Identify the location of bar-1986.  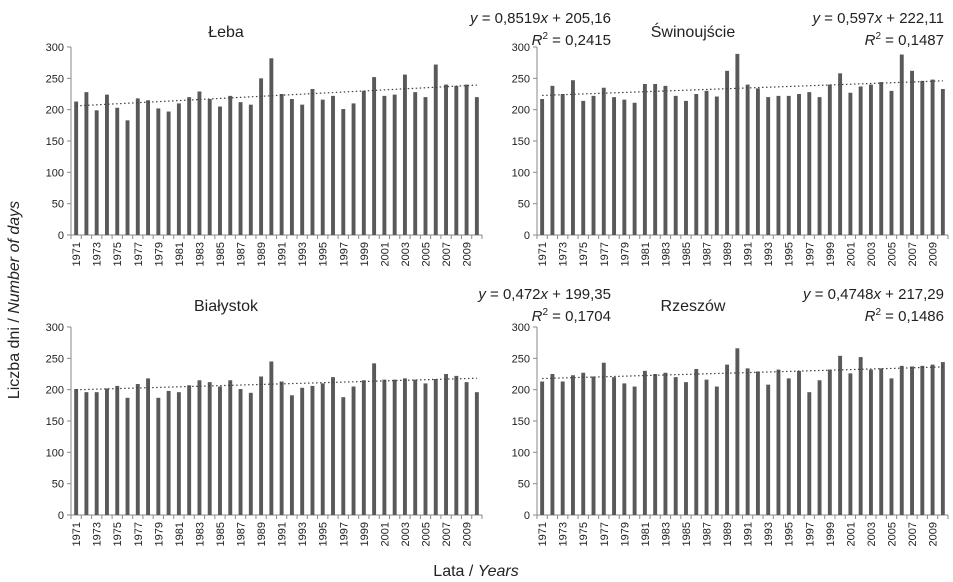
(230, 447).